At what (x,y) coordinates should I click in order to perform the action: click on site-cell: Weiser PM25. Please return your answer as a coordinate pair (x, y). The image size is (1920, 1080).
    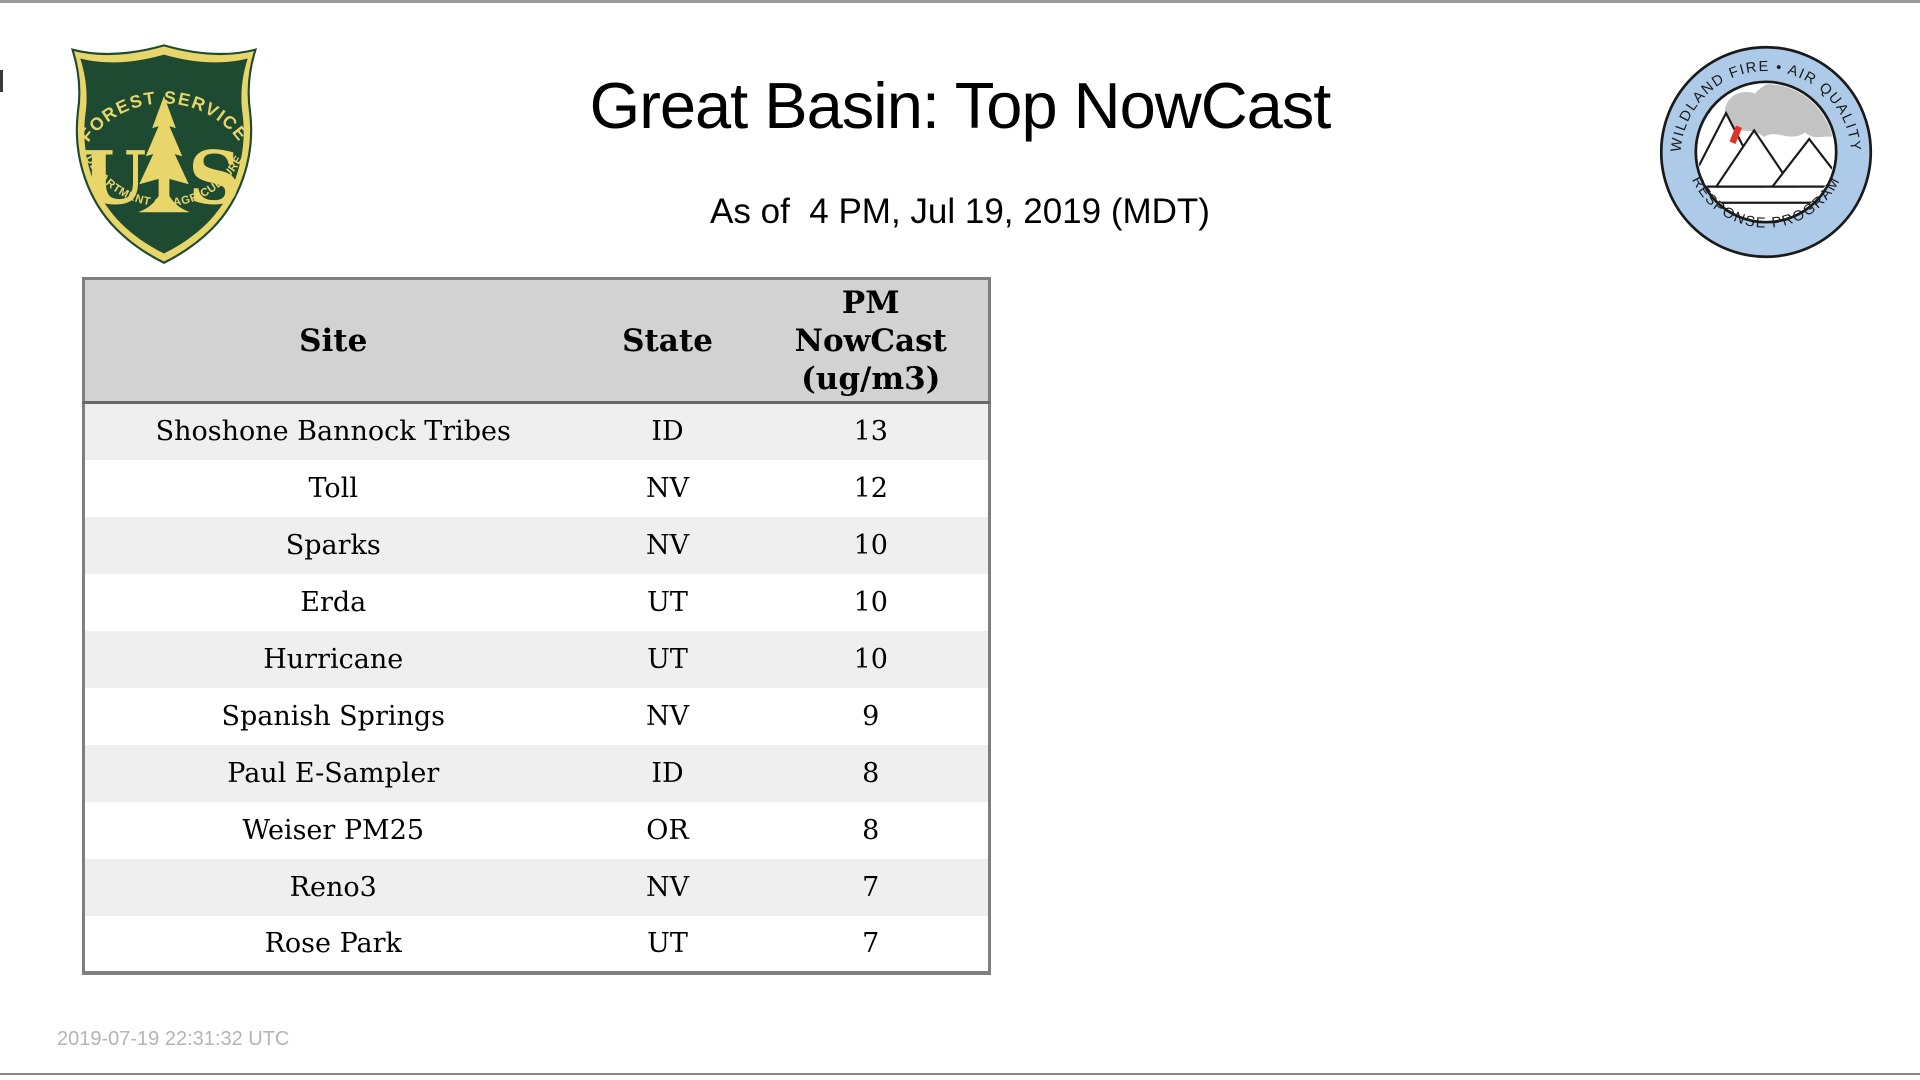
    Looking at the image, I should click on (333, 830).